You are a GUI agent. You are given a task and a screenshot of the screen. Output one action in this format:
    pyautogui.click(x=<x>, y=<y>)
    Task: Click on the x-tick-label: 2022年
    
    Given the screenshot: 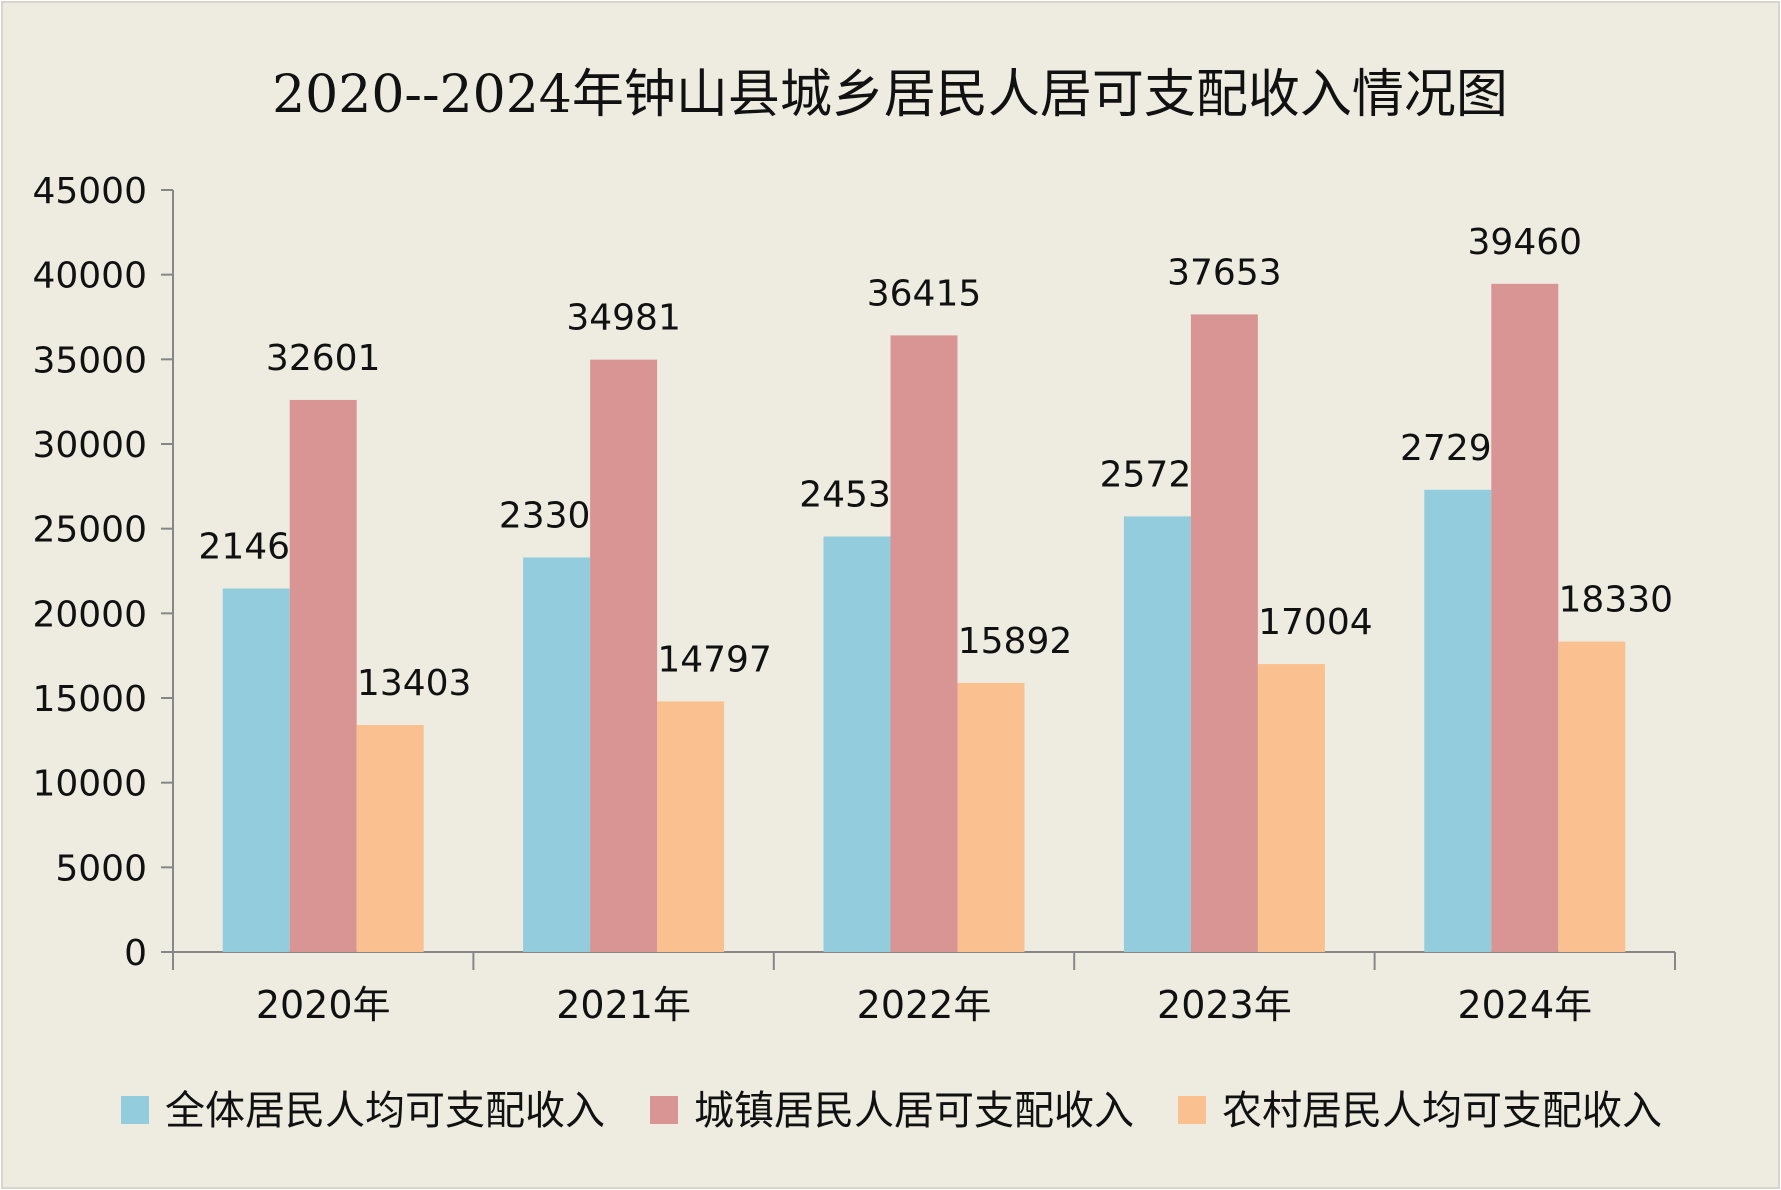 What is the action you would take?
    pyautogui.click(x=924, y=1005)
    